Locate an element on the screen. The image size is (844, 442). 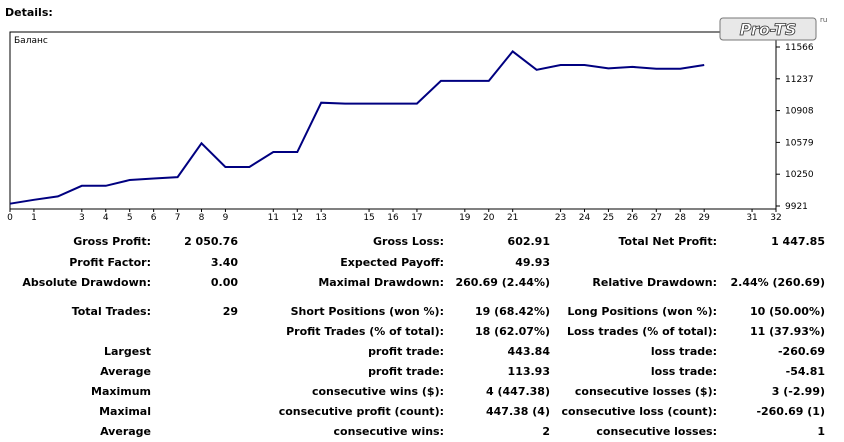
x-tick-label: 11 is located at coordinates (273, 218).